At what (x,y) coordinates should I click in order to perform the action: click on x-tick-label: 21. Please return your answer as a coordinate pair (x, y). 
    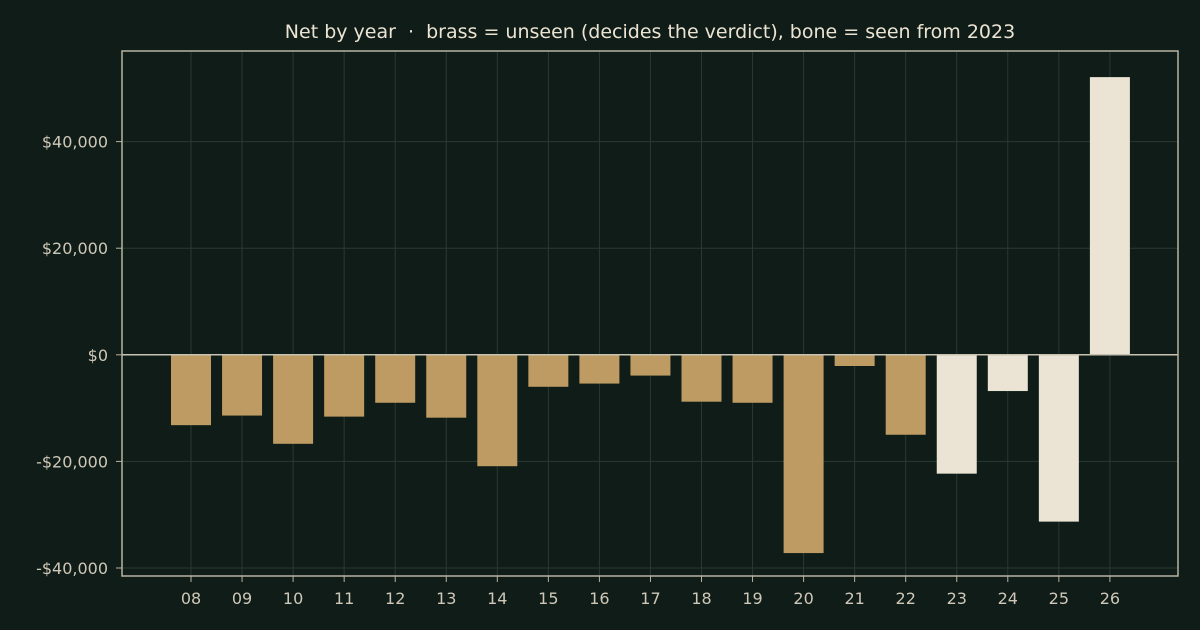
    Looking at the image, I should click on (854, 598).